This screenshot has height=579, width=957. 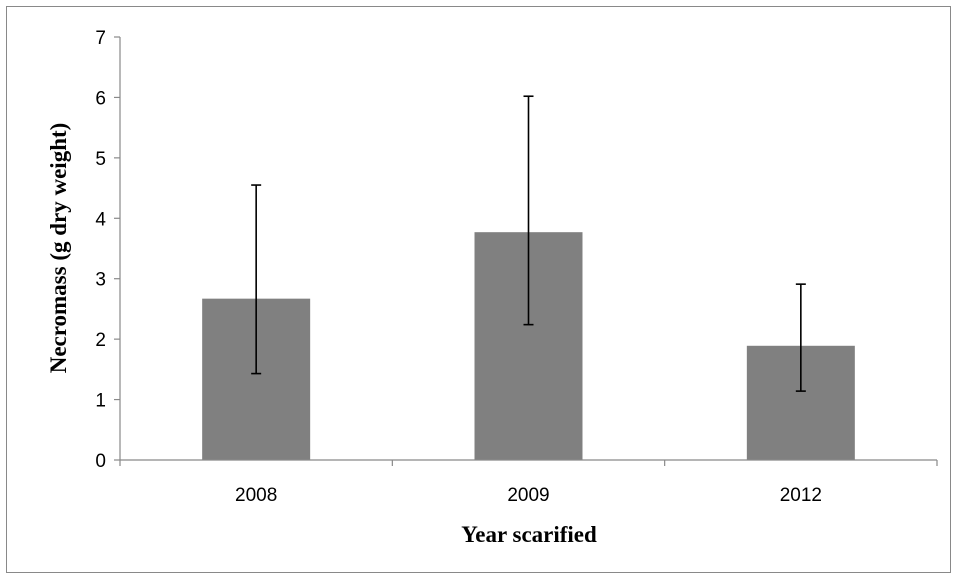 What do you see at coordinates (529, 534) in the screenshot?
I see `x-axis-title: Year scarified` at bounding box center [529, 534].